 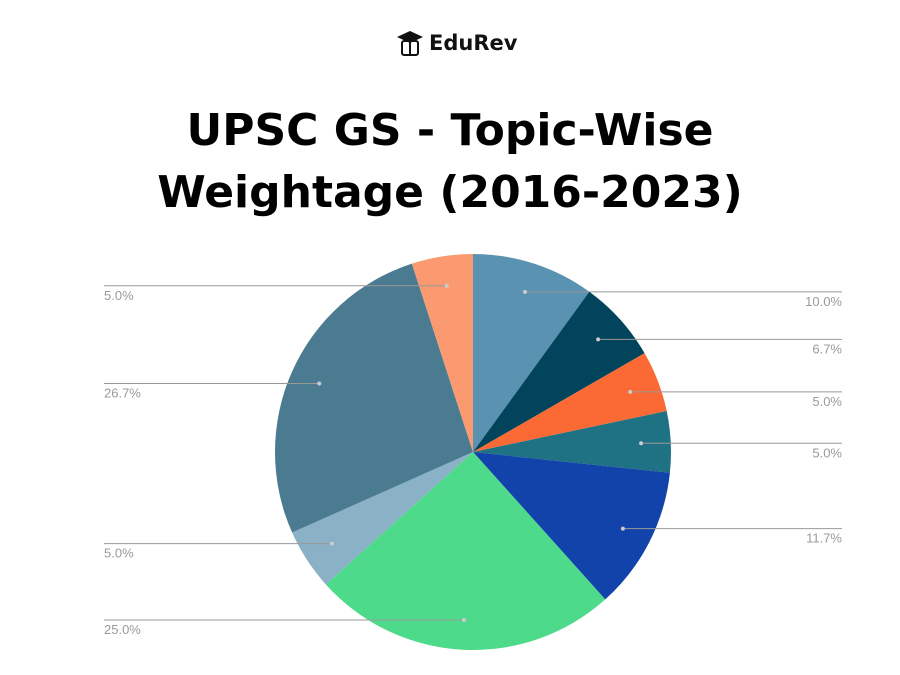 What do you see at coordinates (122, 393) in the screenshot?
I see `value-label: 26.7%` at bounding box center [122, 393].